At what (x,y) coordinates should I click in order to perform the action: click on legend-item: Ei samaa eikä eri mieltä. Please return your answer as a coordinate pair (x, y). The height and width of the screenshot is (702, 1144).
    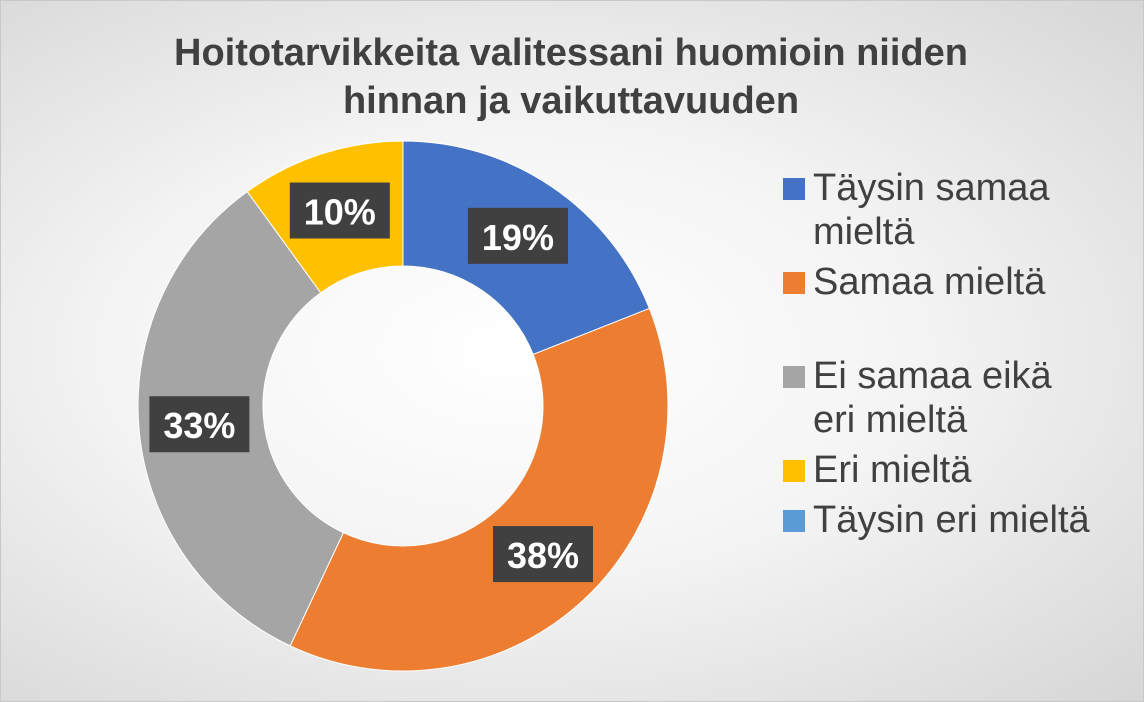
    Looking at the image, I should click on (943, 398).